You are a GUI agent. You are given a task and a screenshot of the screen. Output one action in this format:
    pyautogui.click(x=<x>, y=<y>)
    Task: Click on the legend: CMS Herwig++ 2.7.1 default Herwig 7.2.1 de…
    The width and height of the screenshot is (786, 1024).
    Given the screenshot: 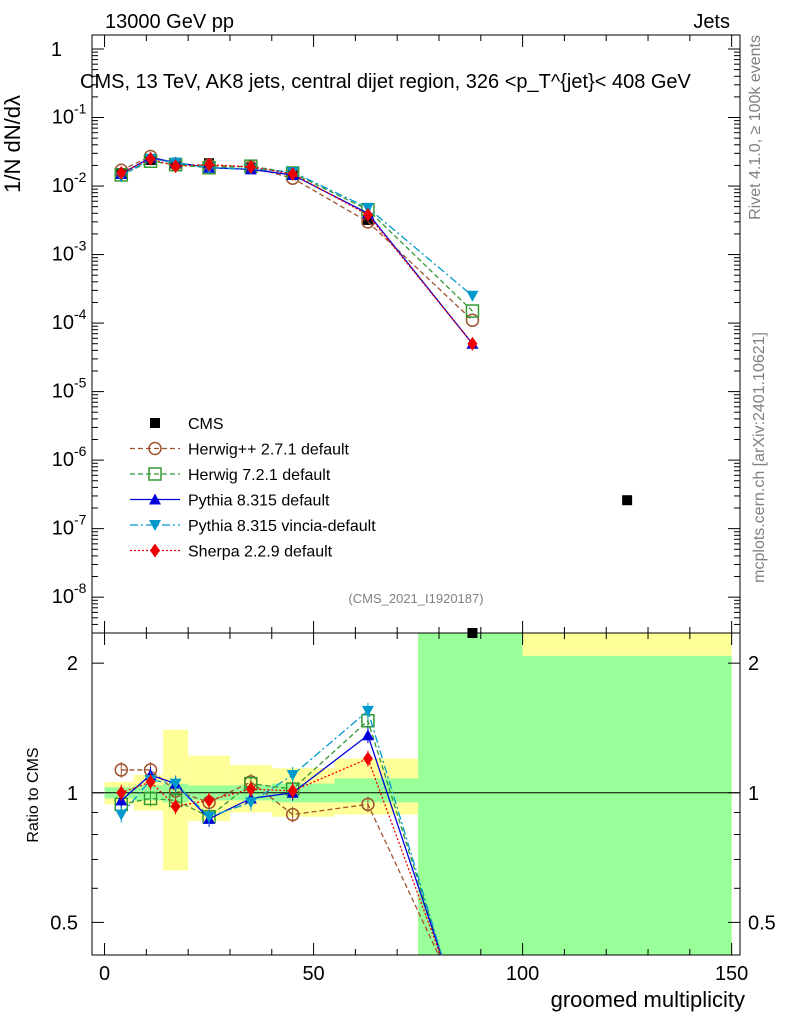 What is the action you would take?
    pyautogui.click(x=253, y=488)
    